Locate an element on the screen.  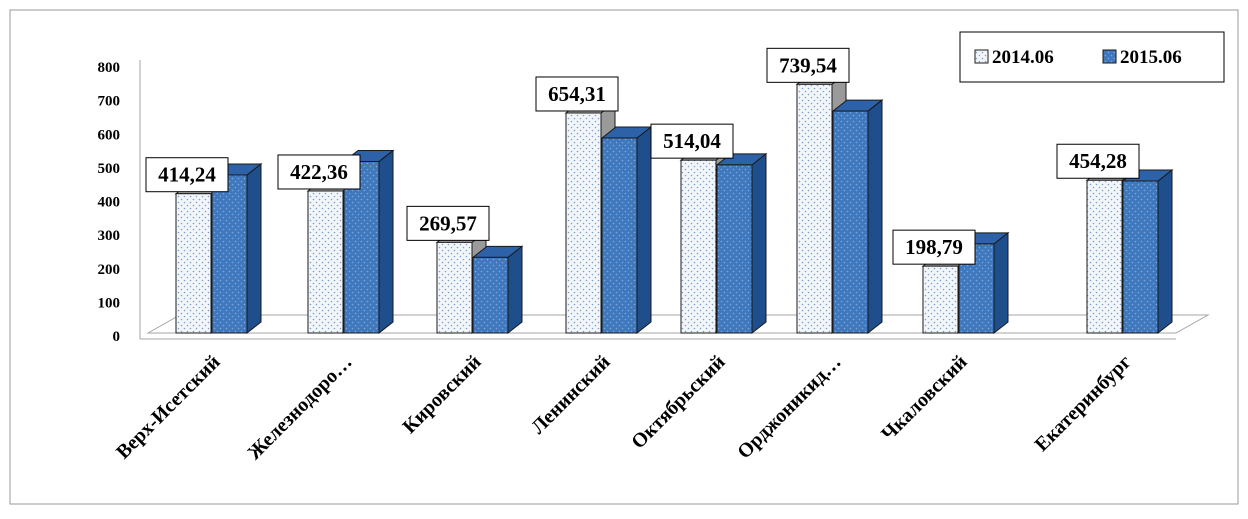
data-label-2014: 454,28 is located at coordinates (1098, 161).